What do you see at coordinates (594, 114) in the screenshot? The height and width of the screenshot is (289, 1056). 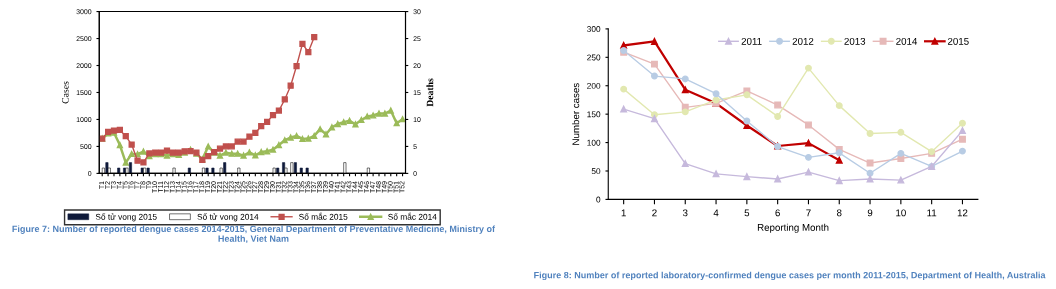 I see `y-tick-label: 150` at bounding box center [594, 114].